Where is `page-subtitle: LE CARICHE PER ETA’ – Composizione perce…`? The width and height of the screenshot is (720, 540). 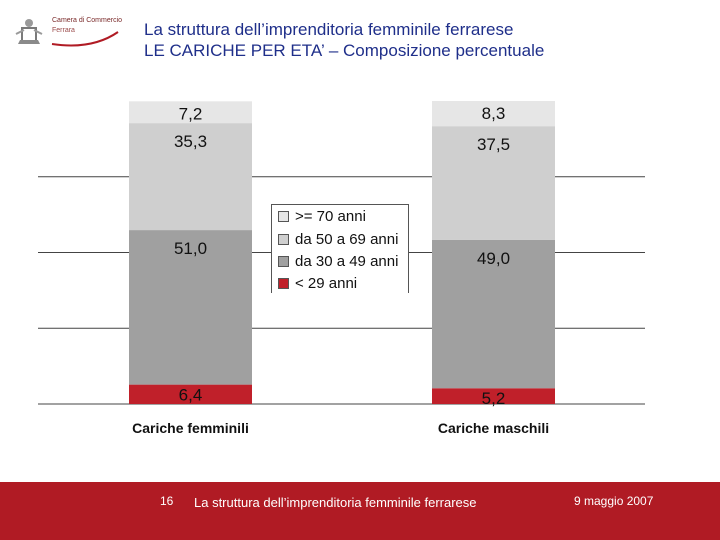 page-subtitle: LE CARICHE PER ETA’ – Composizione perce… is located at coordinates (344, 50).